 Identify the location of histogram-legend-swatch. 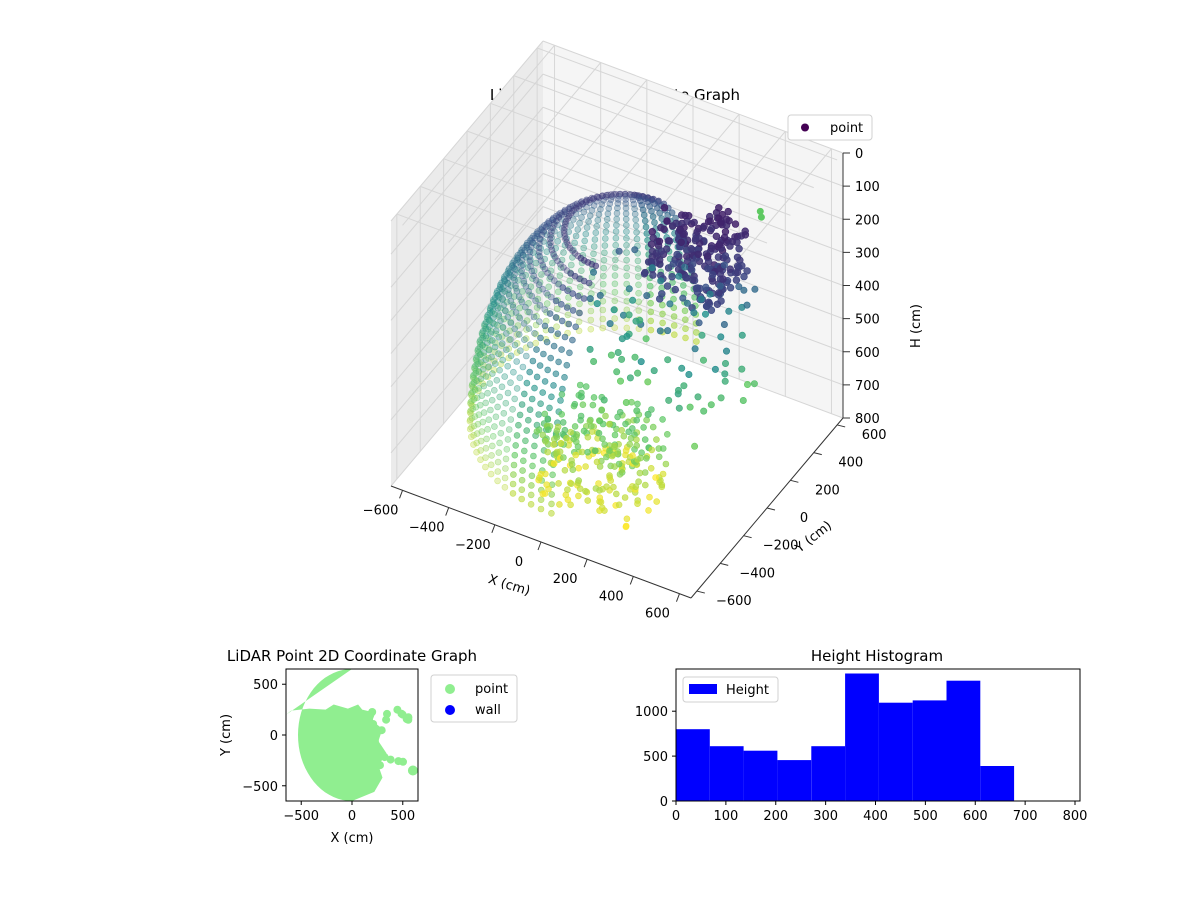
(703, 689).